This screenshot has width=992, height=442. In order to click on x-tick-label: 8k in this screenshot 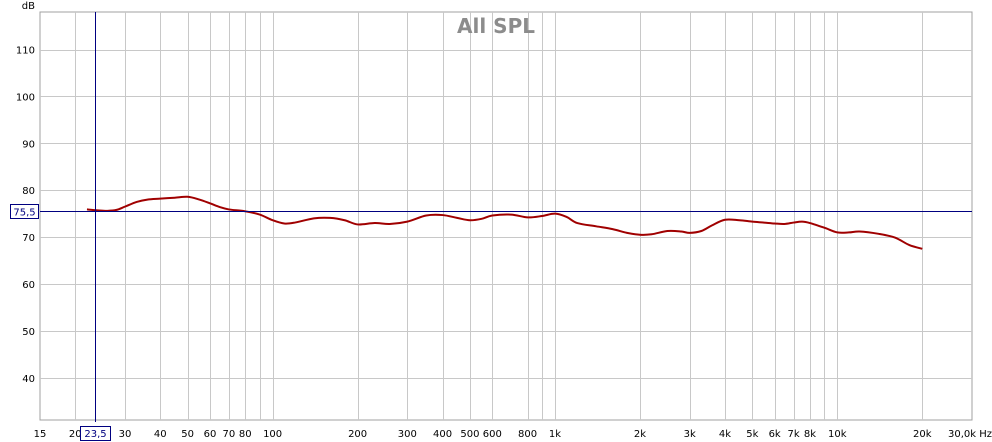, I will do `click(810, 434)`.